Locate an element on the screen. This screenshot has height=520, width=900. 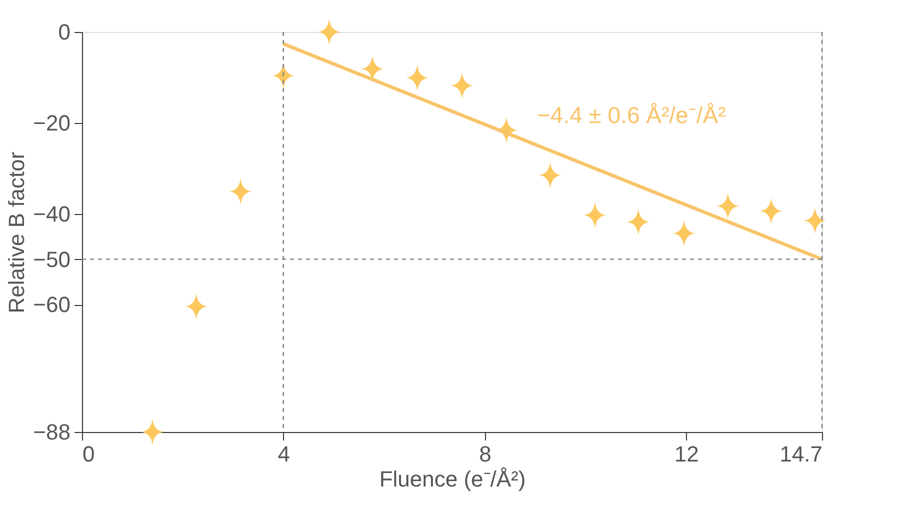
y-tick-label: −20 is located at coordinates (51, 123).